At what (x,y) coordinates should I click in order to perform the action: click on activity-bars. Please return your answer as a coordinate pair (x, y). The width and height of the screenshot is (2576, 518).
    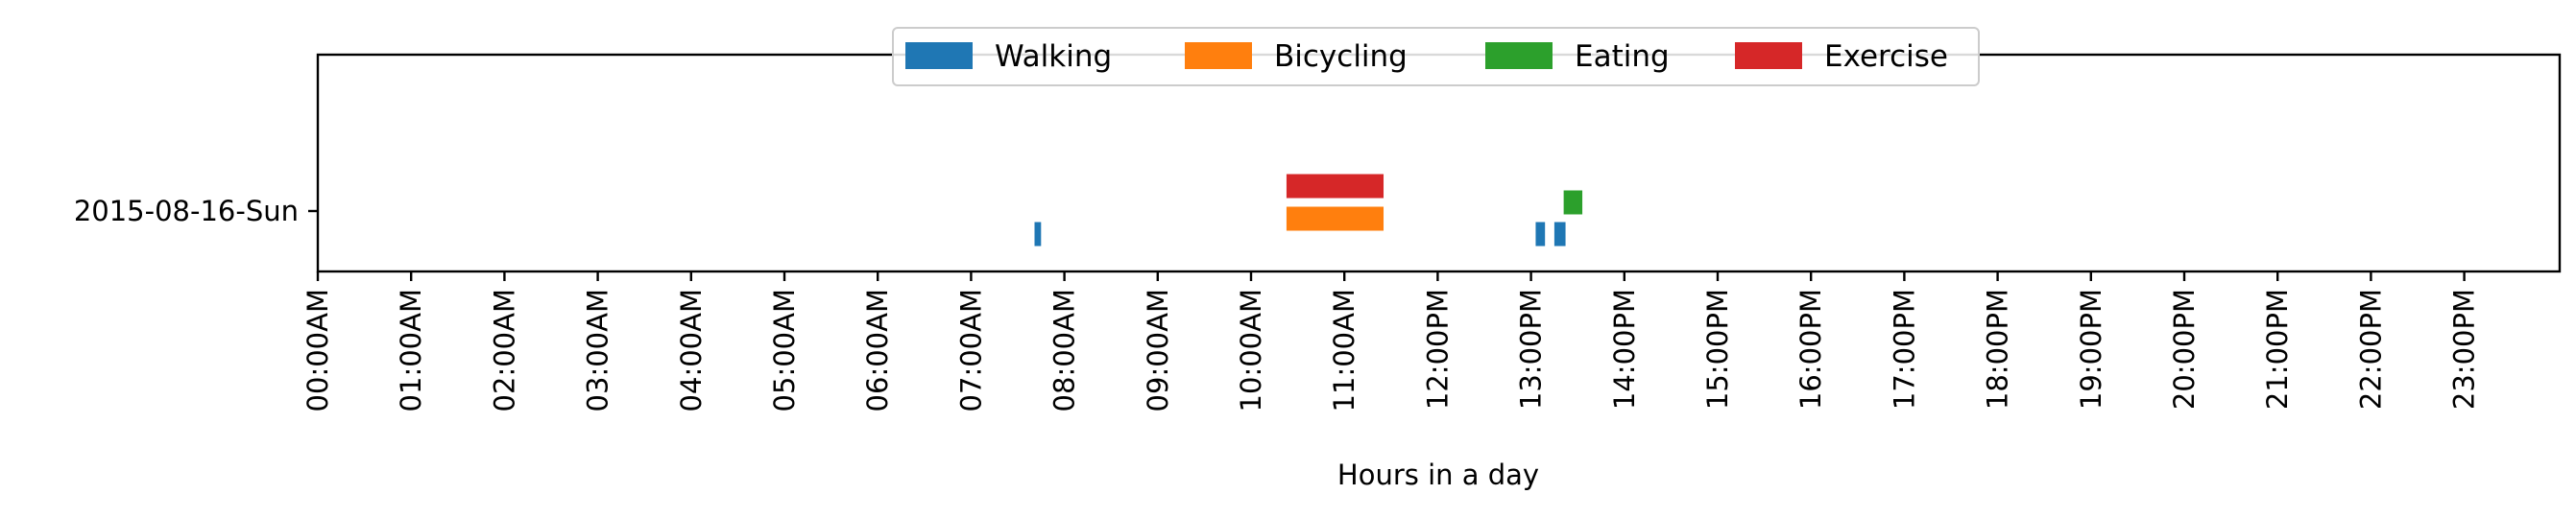
    Looking at the image, I should click on (1308, 210).